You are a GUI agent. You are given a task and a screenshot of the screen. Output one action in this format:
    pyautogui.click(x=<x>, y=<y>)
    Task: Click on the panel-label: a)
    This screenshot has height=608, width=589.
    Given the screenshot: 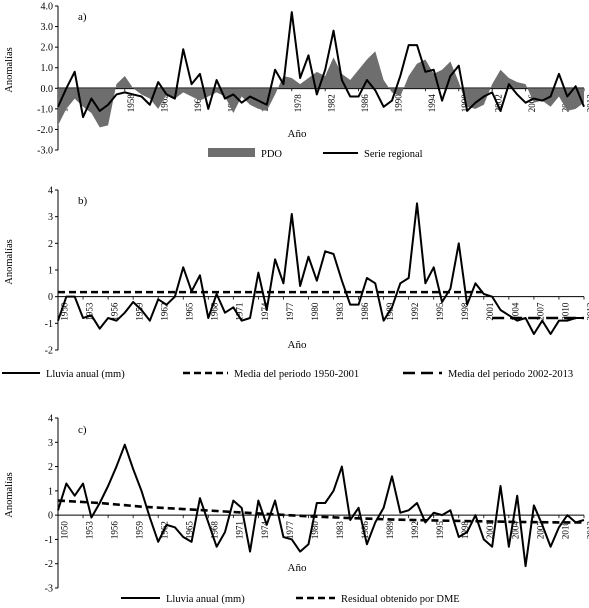 What is the action you would take?
    pyautogui.click(x=82, y=17)
    